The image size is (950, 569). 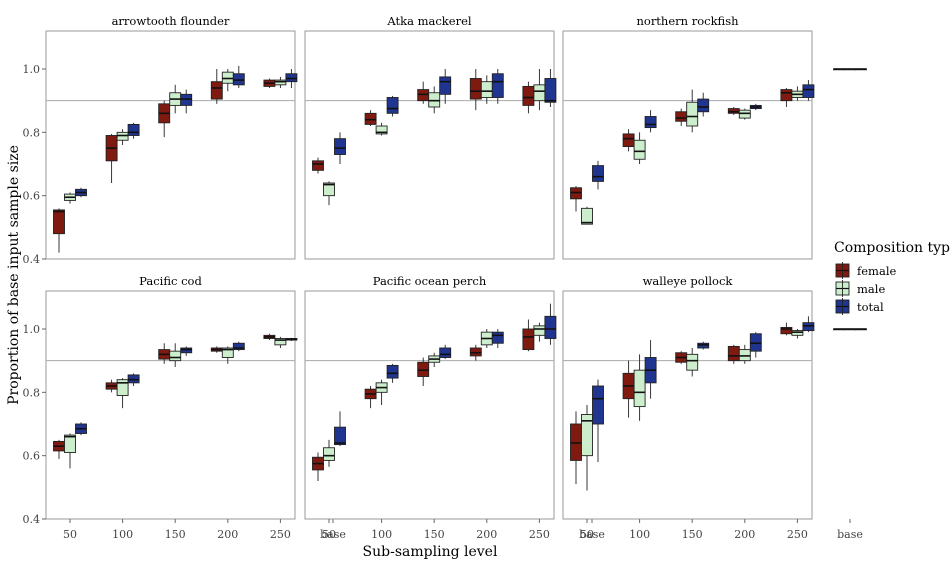 I want to click on panel: northern rockfish, so click(x=714, y=135).